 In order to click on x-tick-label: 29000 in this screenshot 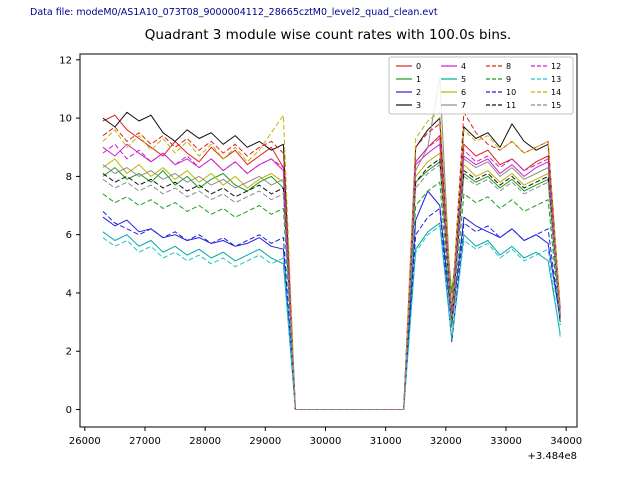, I will do `click(265, 441)`.